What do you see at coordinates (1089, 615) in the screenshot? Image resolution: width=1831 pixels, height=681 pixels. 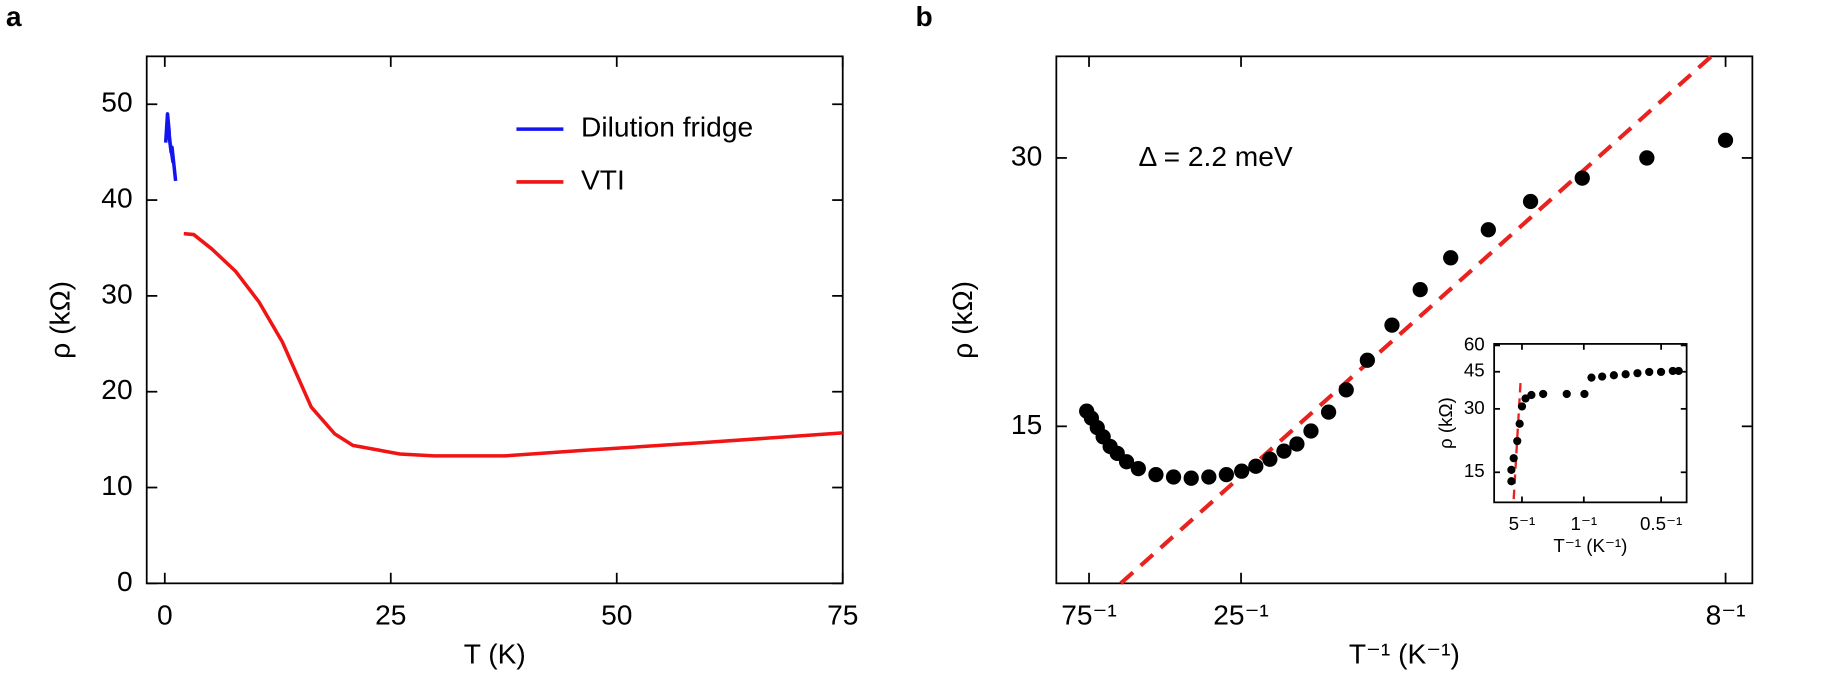 I see `x-tick-label: 75⁻¹` at bounding box center [1089, 615].